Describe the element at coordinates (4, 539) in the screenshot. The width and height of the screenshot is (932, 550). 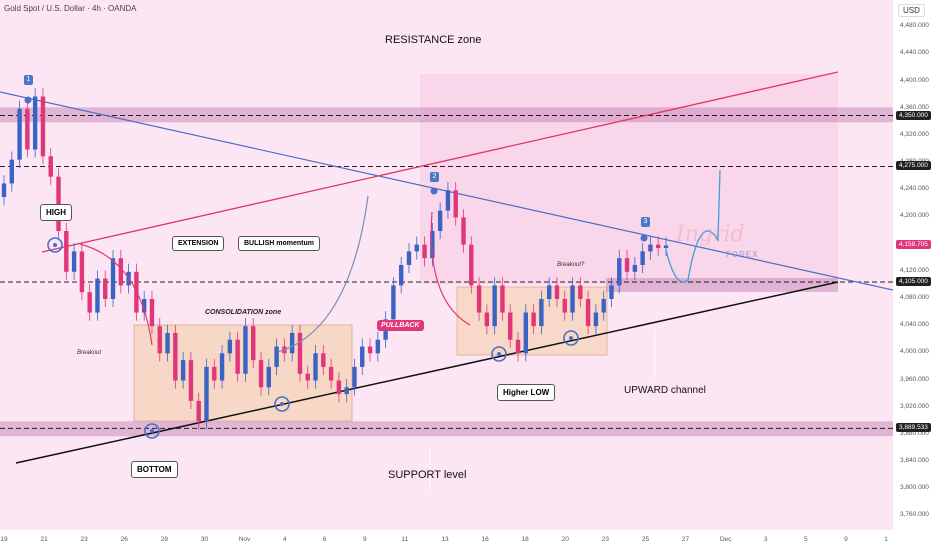
I see `x-tick-label: 19` at that location.